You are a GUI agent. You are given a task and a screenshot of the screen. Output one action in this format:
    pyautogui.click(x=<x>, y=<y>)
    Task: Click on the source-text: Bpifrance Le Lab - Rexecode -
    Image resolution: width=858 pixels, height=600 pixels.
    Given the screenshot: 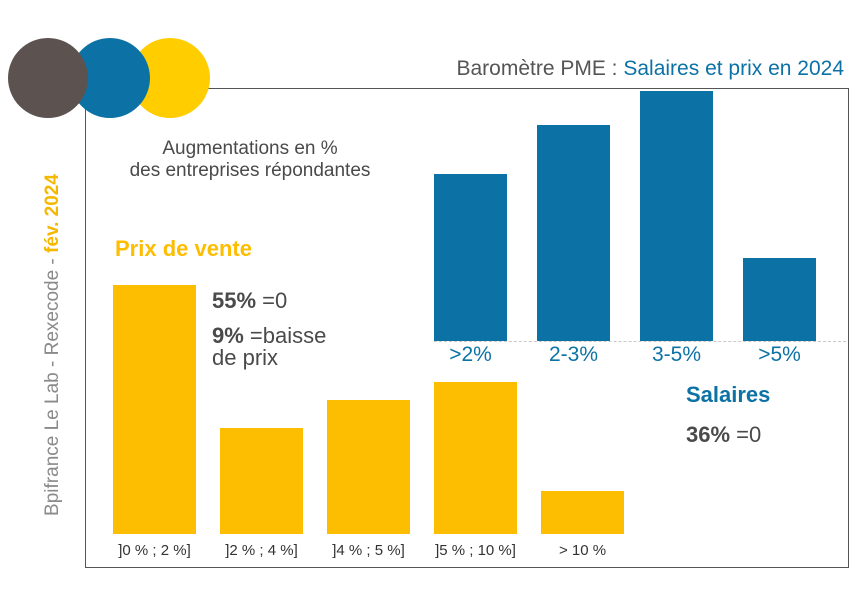 What is the action you would take?
    pyautogui.click(x=52, y=384)
    